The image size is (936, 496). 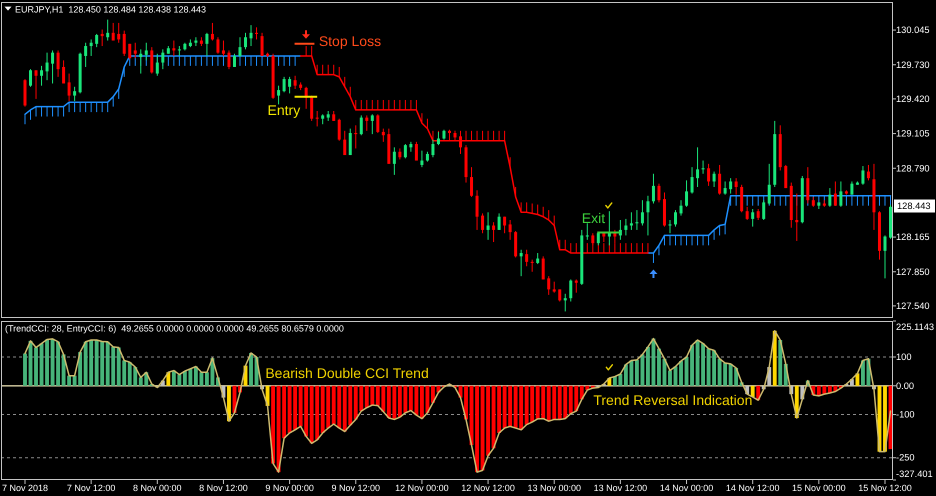 I want to click on text: 128.443, so click(x=914, y=206).